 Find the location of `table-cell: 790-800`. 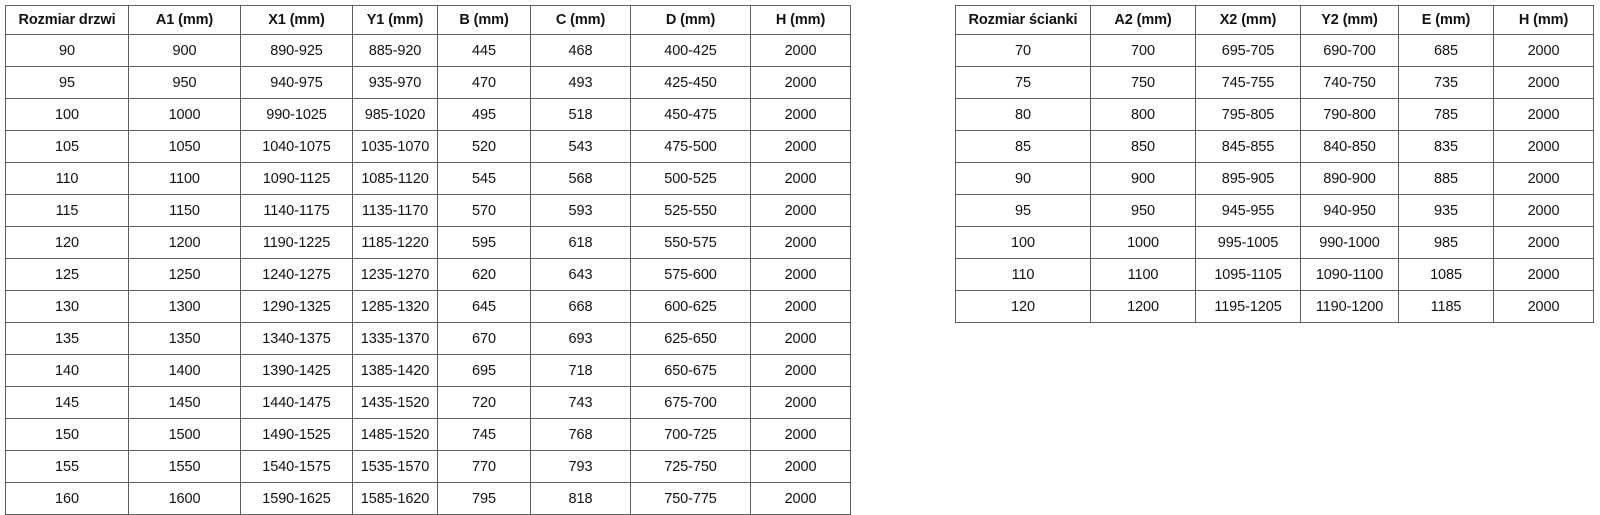

table-cell: 790-800 is located at coordinates (1349, 114).